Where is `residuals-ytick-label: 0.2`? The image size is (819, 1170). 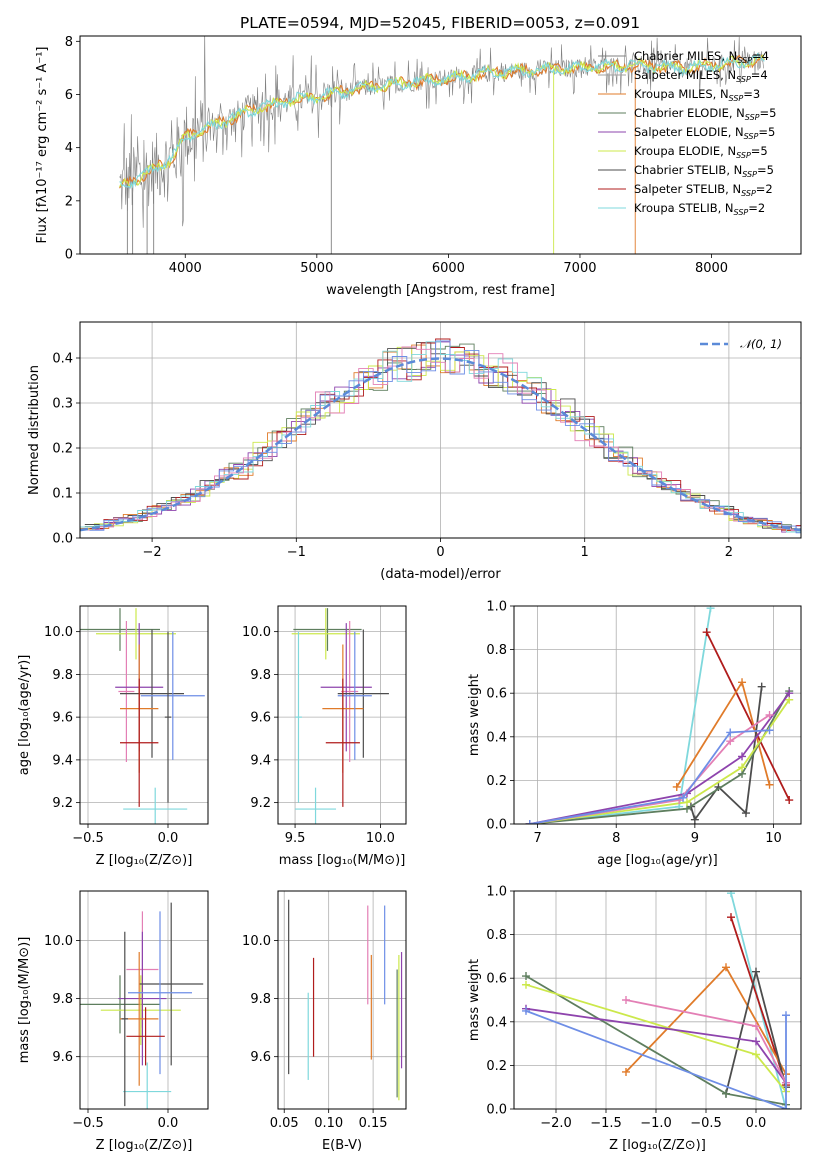 residuals-ytick-label: 0.2 is located at coordinates (62, 449).